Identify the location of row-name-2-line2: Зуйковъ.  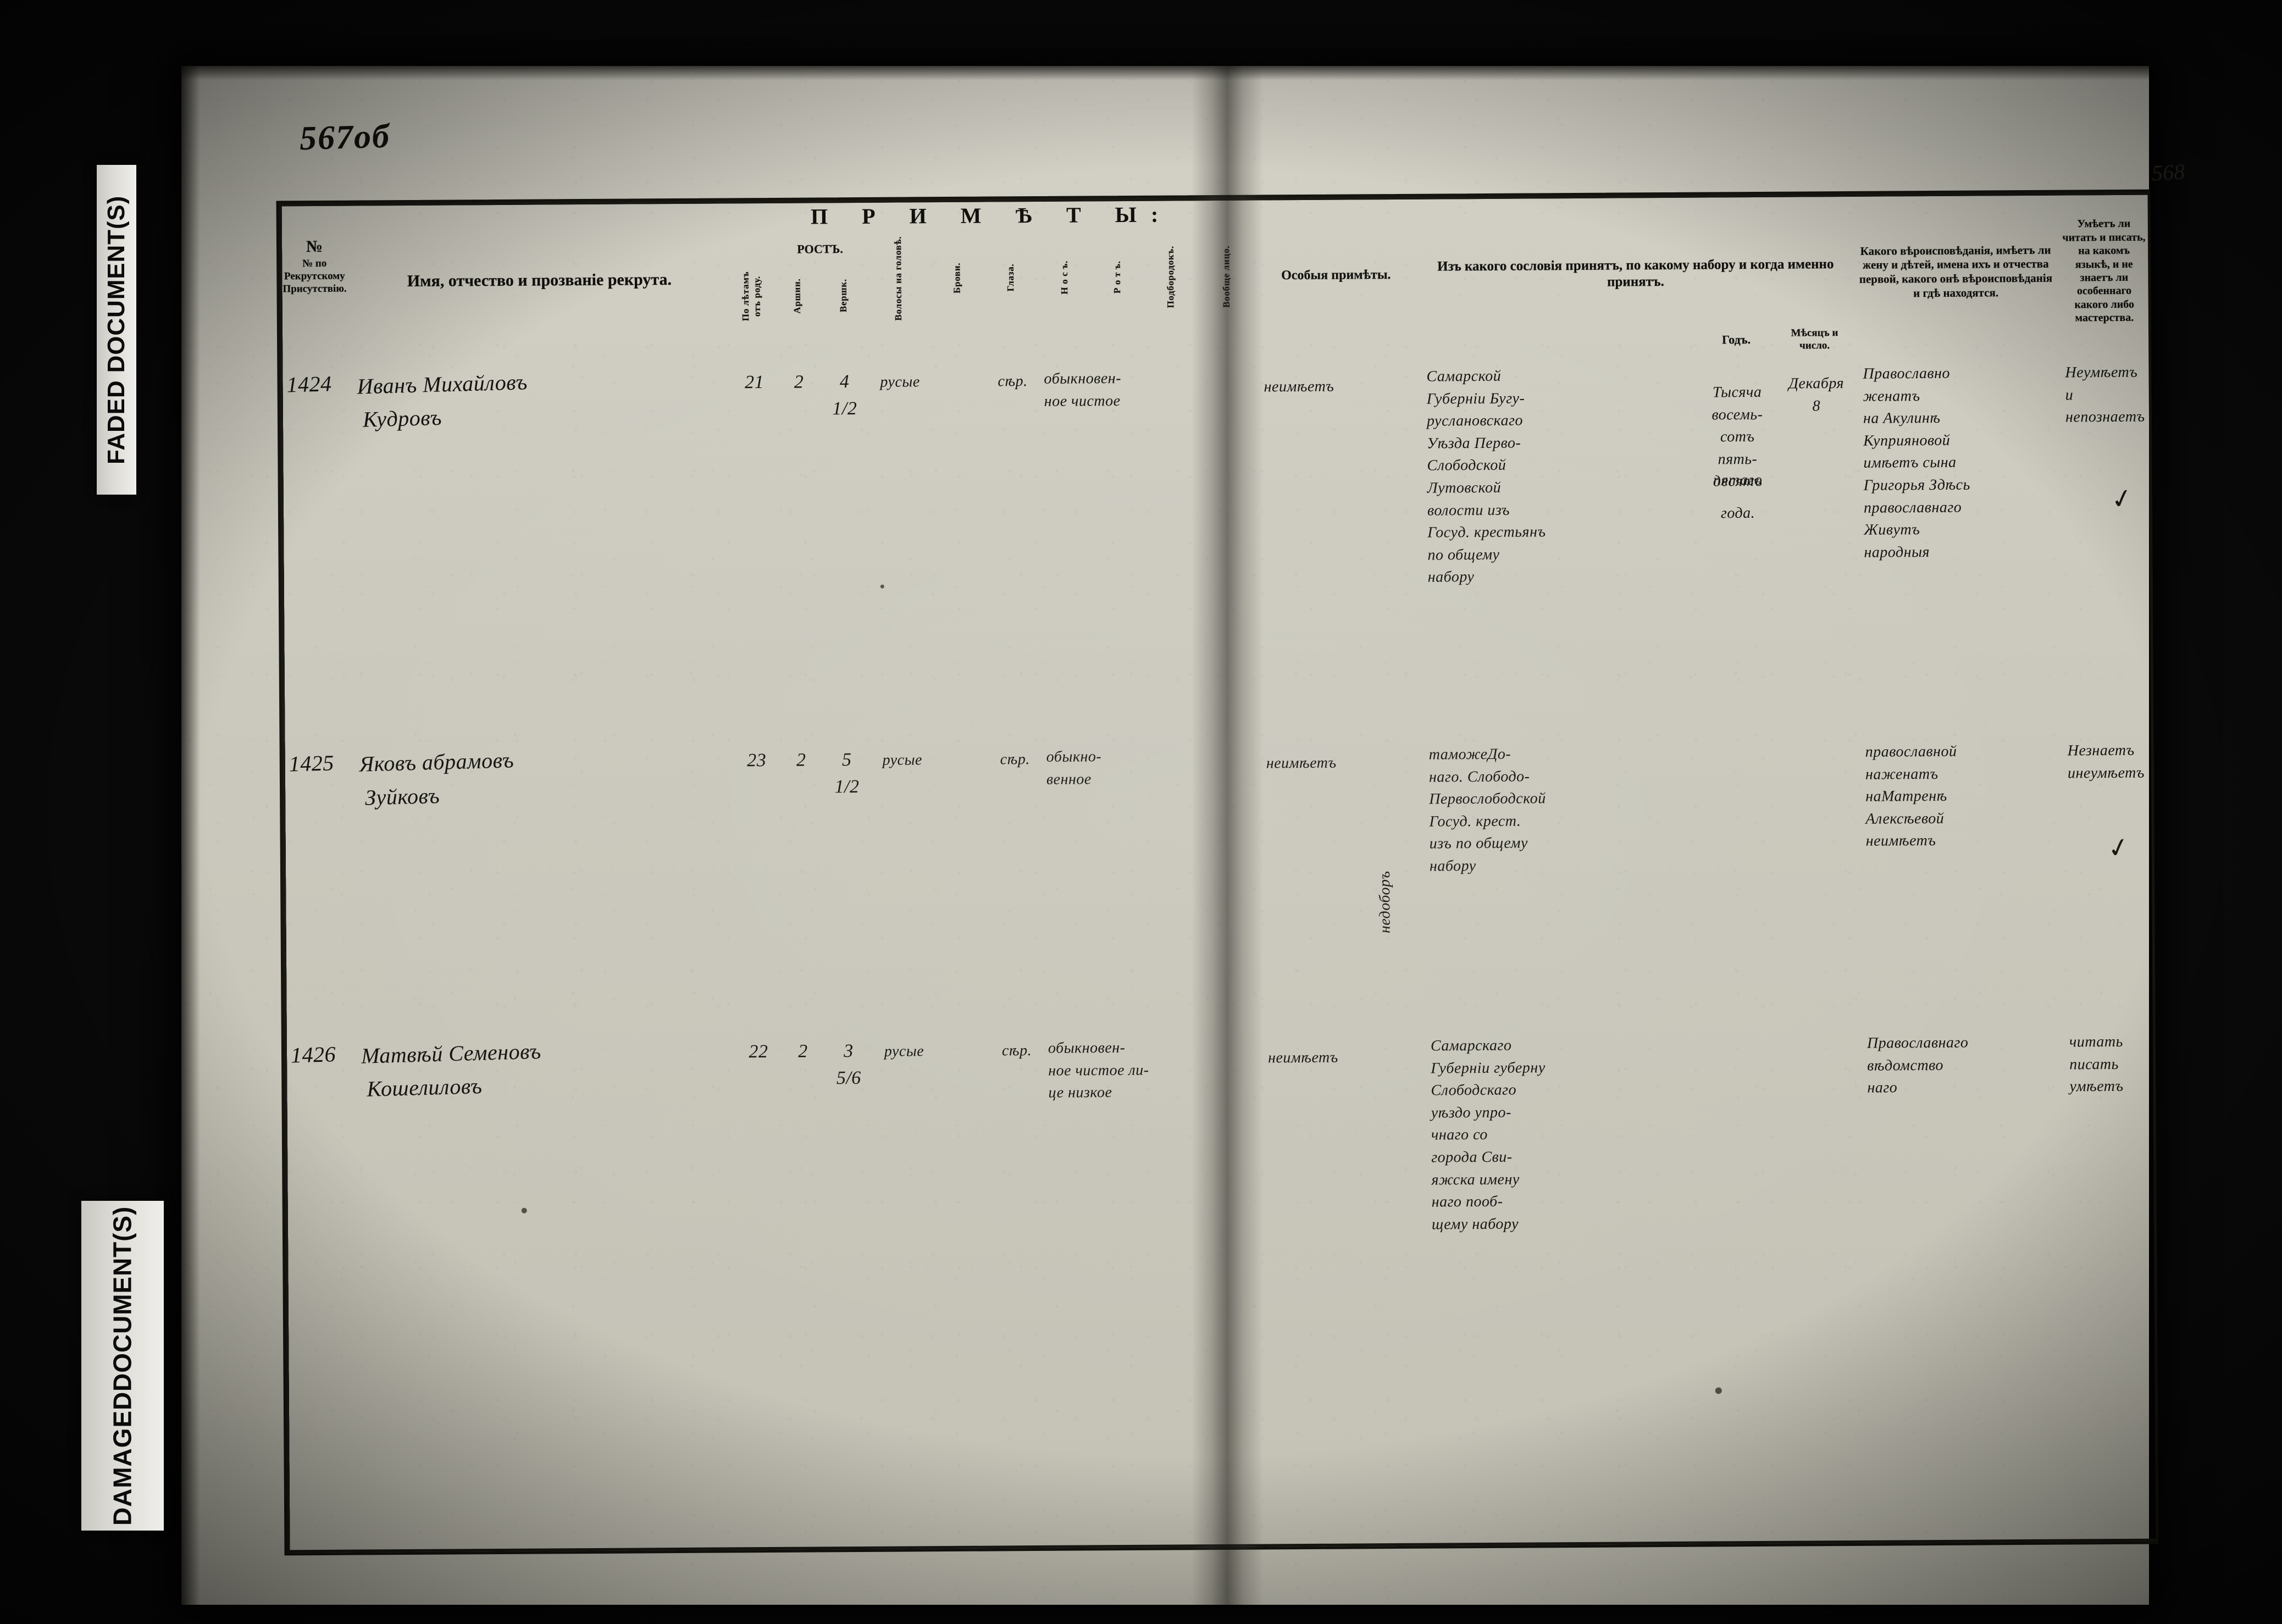
(402, 796).